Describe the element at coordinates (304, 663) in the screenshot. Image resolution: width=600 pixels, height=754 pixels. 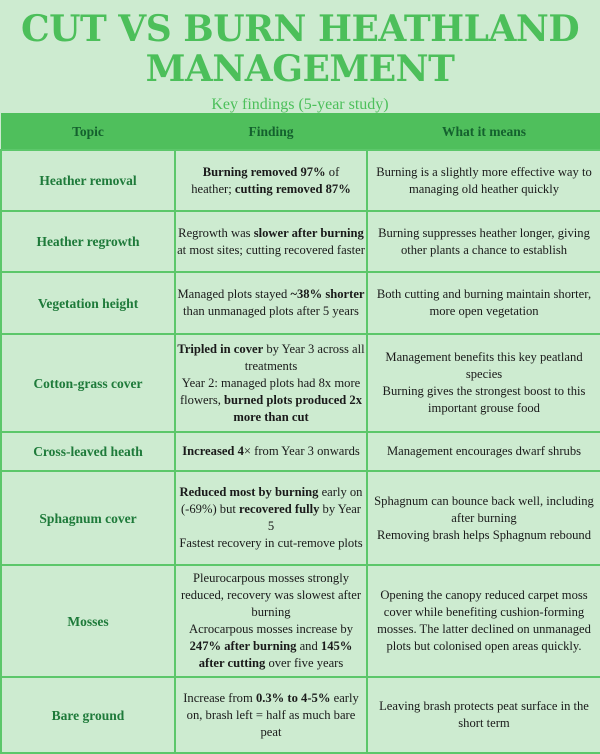
I see `finding-text: over five years` at that location.